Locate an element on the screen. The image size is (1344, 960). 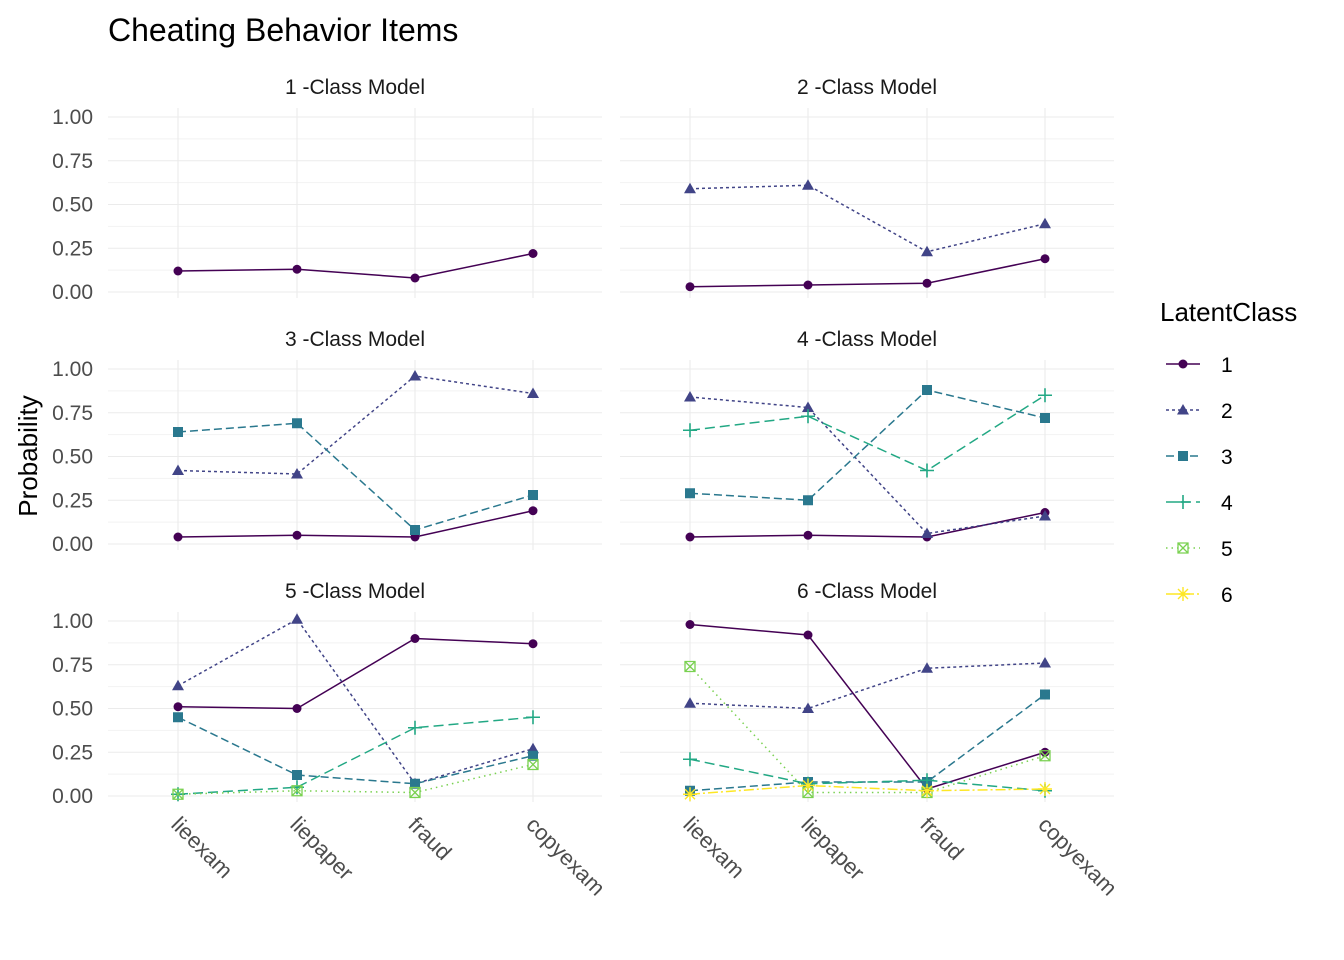
x-tick-label: fraud is located at coordinates (429, 838).